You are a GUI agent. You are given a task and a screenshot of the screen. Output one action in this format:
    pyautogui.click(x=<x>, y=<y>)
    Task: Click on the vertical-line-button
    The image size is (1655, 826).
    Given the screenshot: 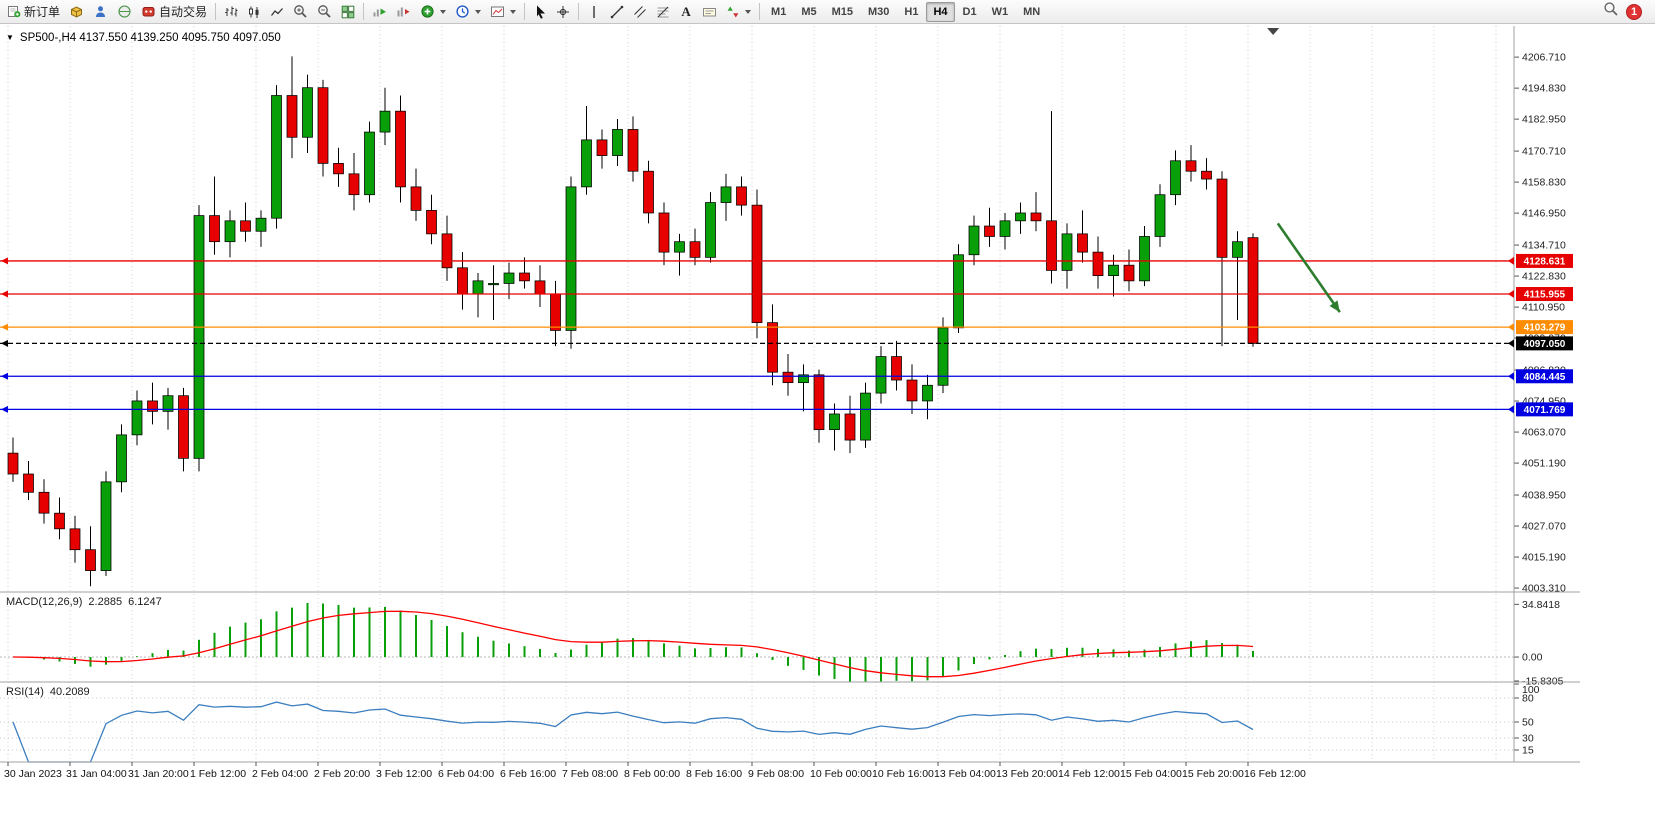 What is the action you would take?
    pyautogui.click(x=594, y=11)
    